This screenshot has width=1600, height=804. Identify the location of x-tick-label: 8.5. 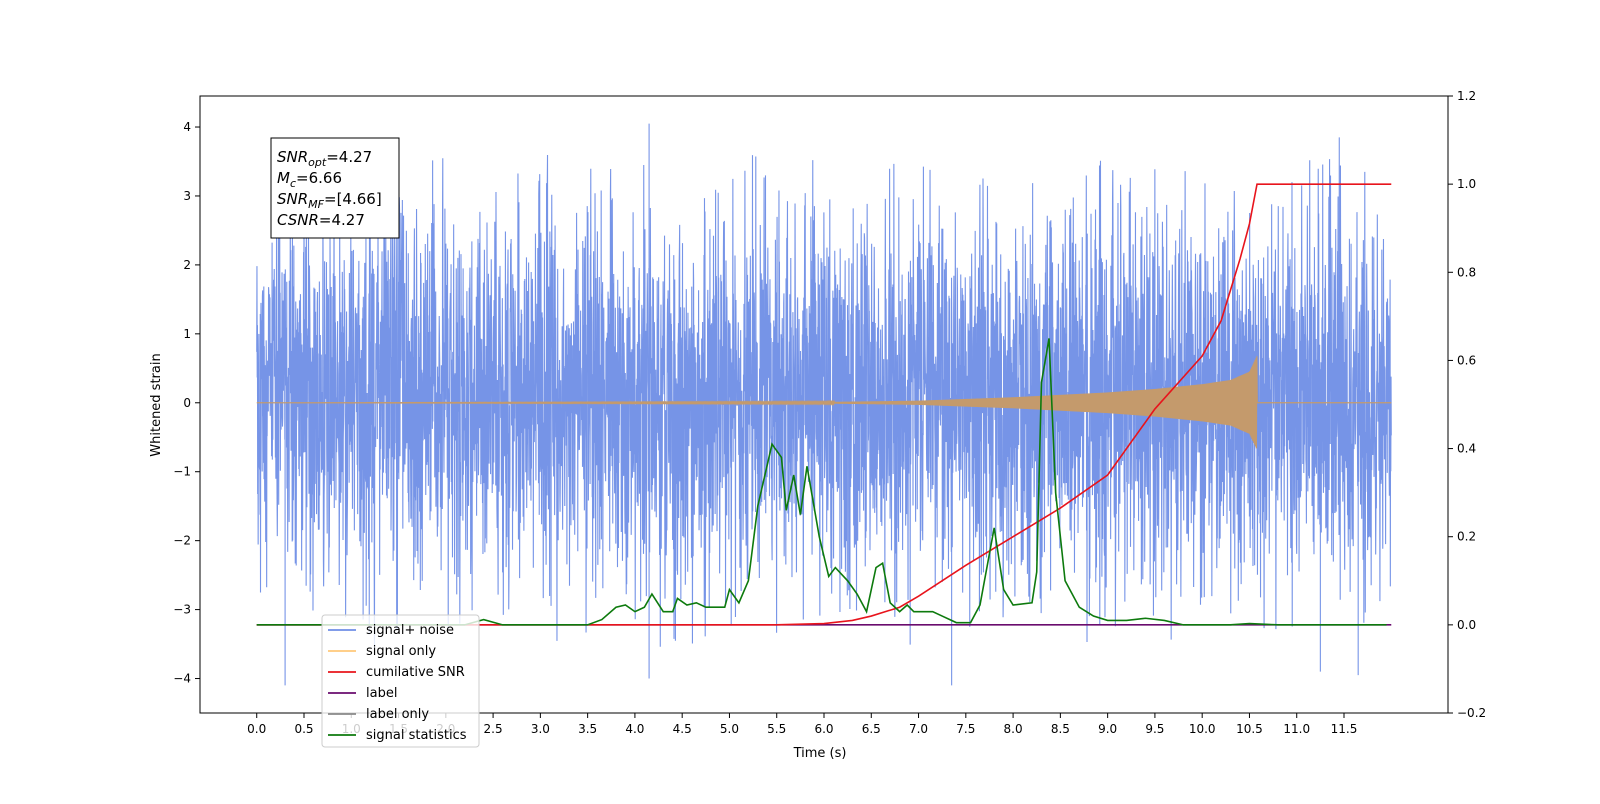
(1060, 729).